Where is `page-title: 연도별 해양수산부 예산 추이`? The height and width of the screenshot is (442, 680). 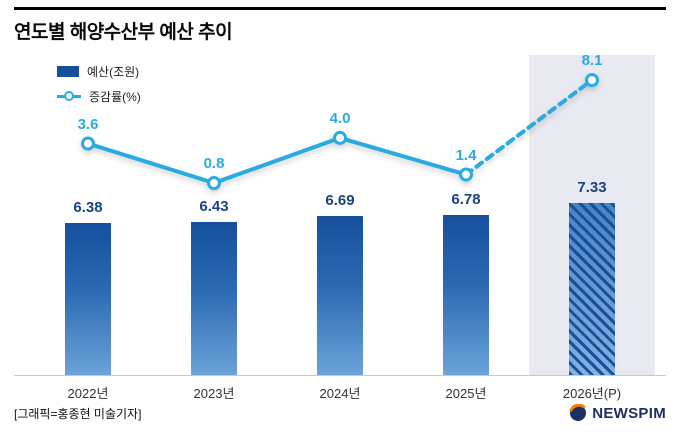 page-title: 연도별 해양수산부 예산 추이 is located at coordinates (123, 32).